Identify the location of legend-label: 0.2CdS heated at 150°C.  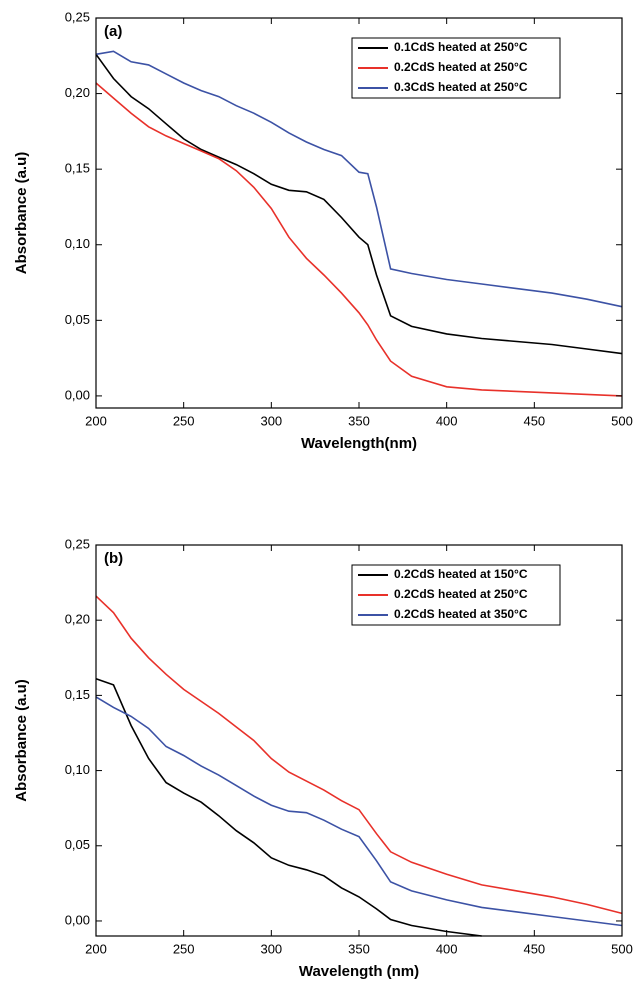
(461, 574).